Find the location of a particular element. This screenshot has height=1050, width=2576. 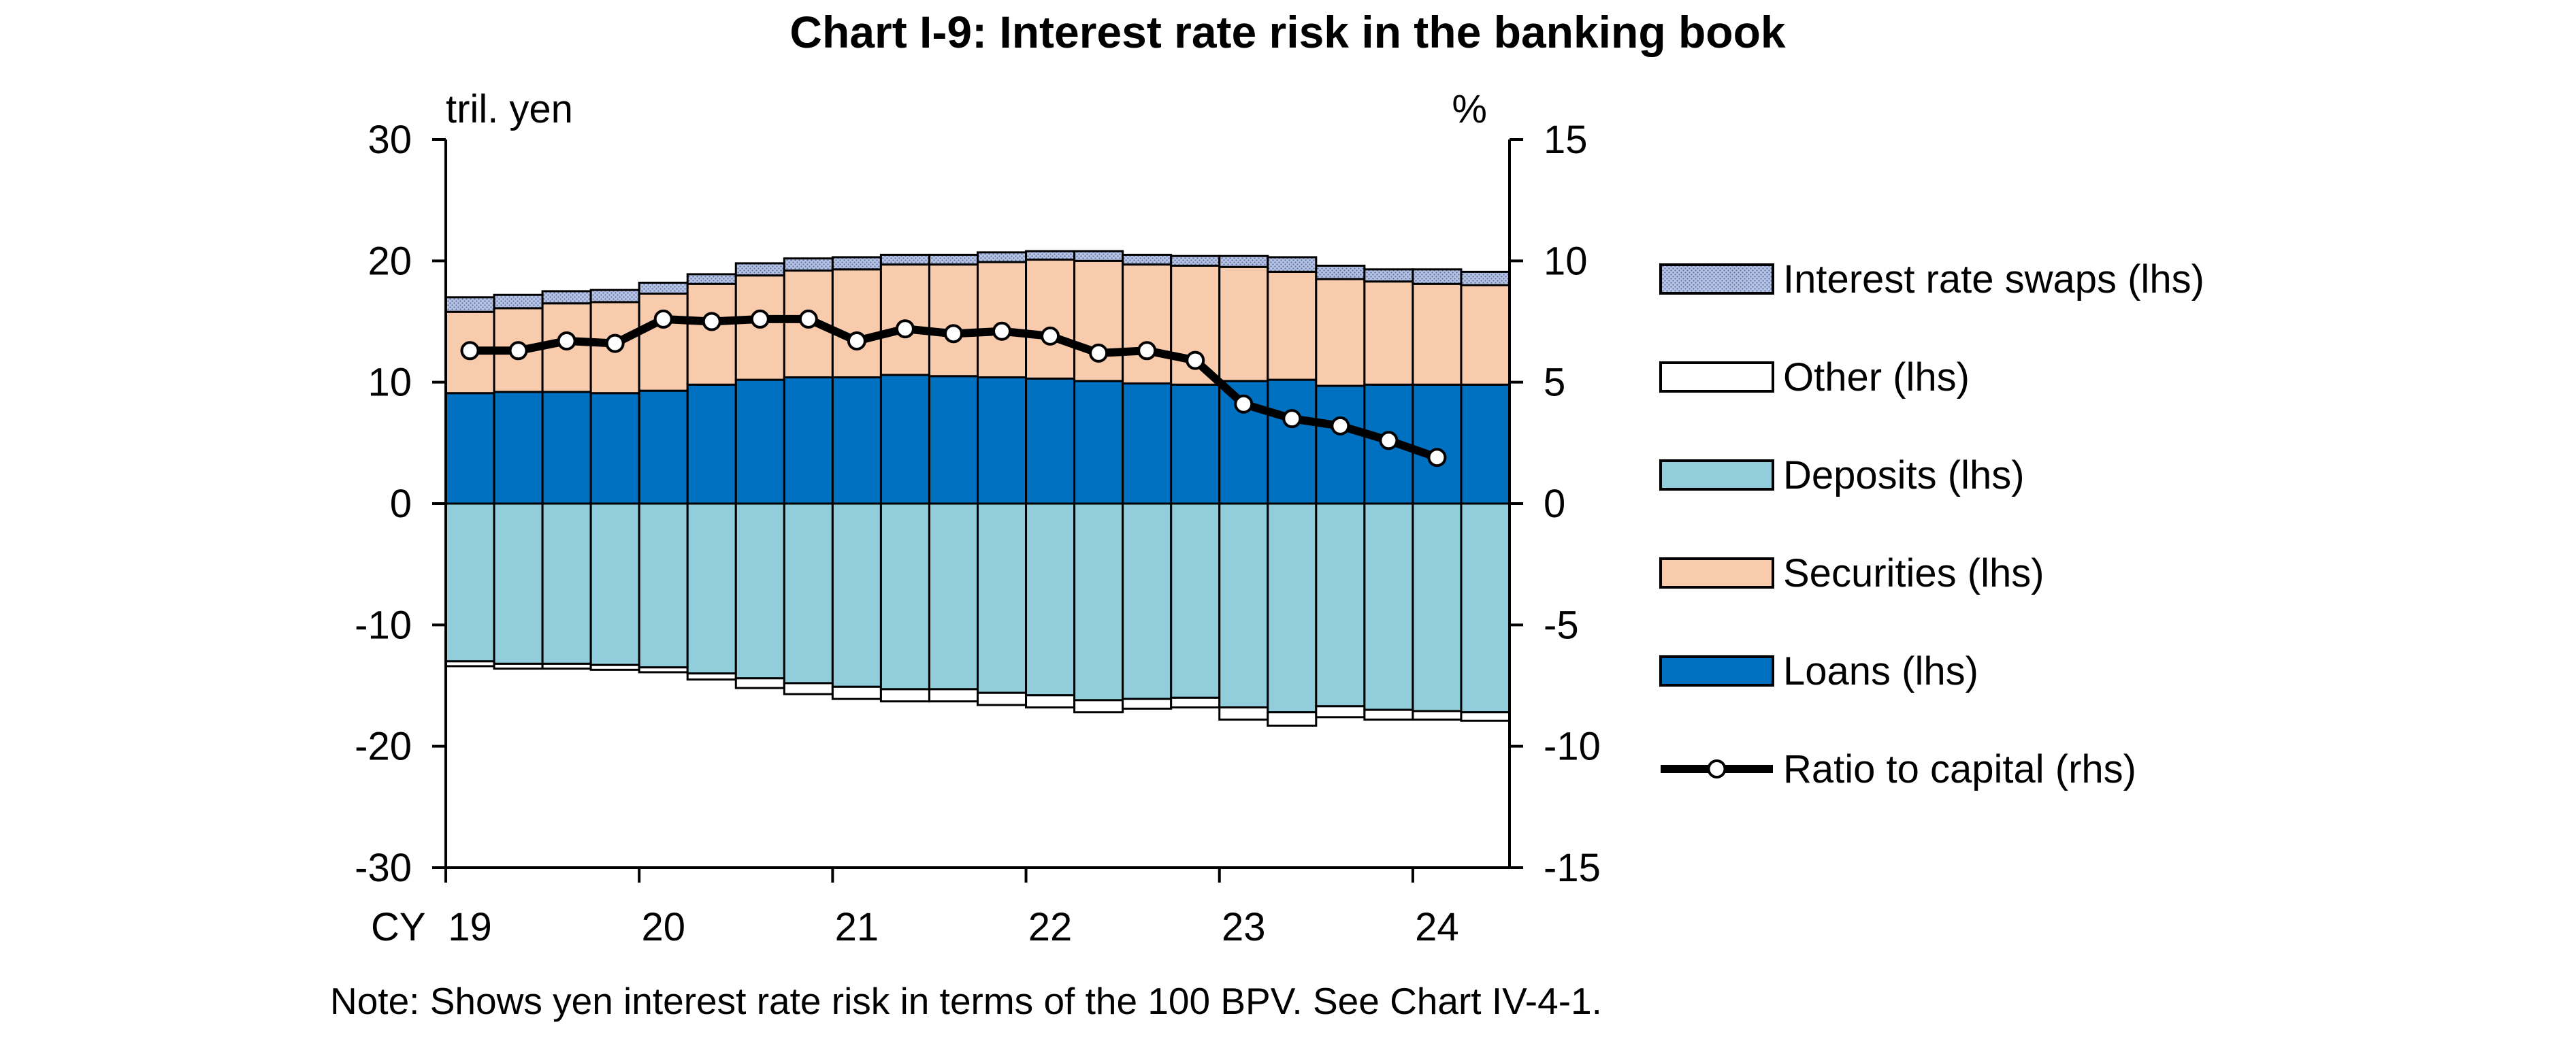

x-axis-tick-label: 19 is located at coordinates (470, 927).